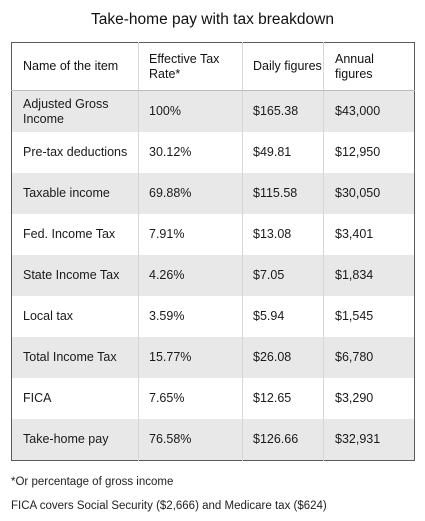 The width and height of the screenshot is (425, 521). I want to click on table-row: Adjusted Gross Income 100% $165.38 $43,000, so click(213, 111).